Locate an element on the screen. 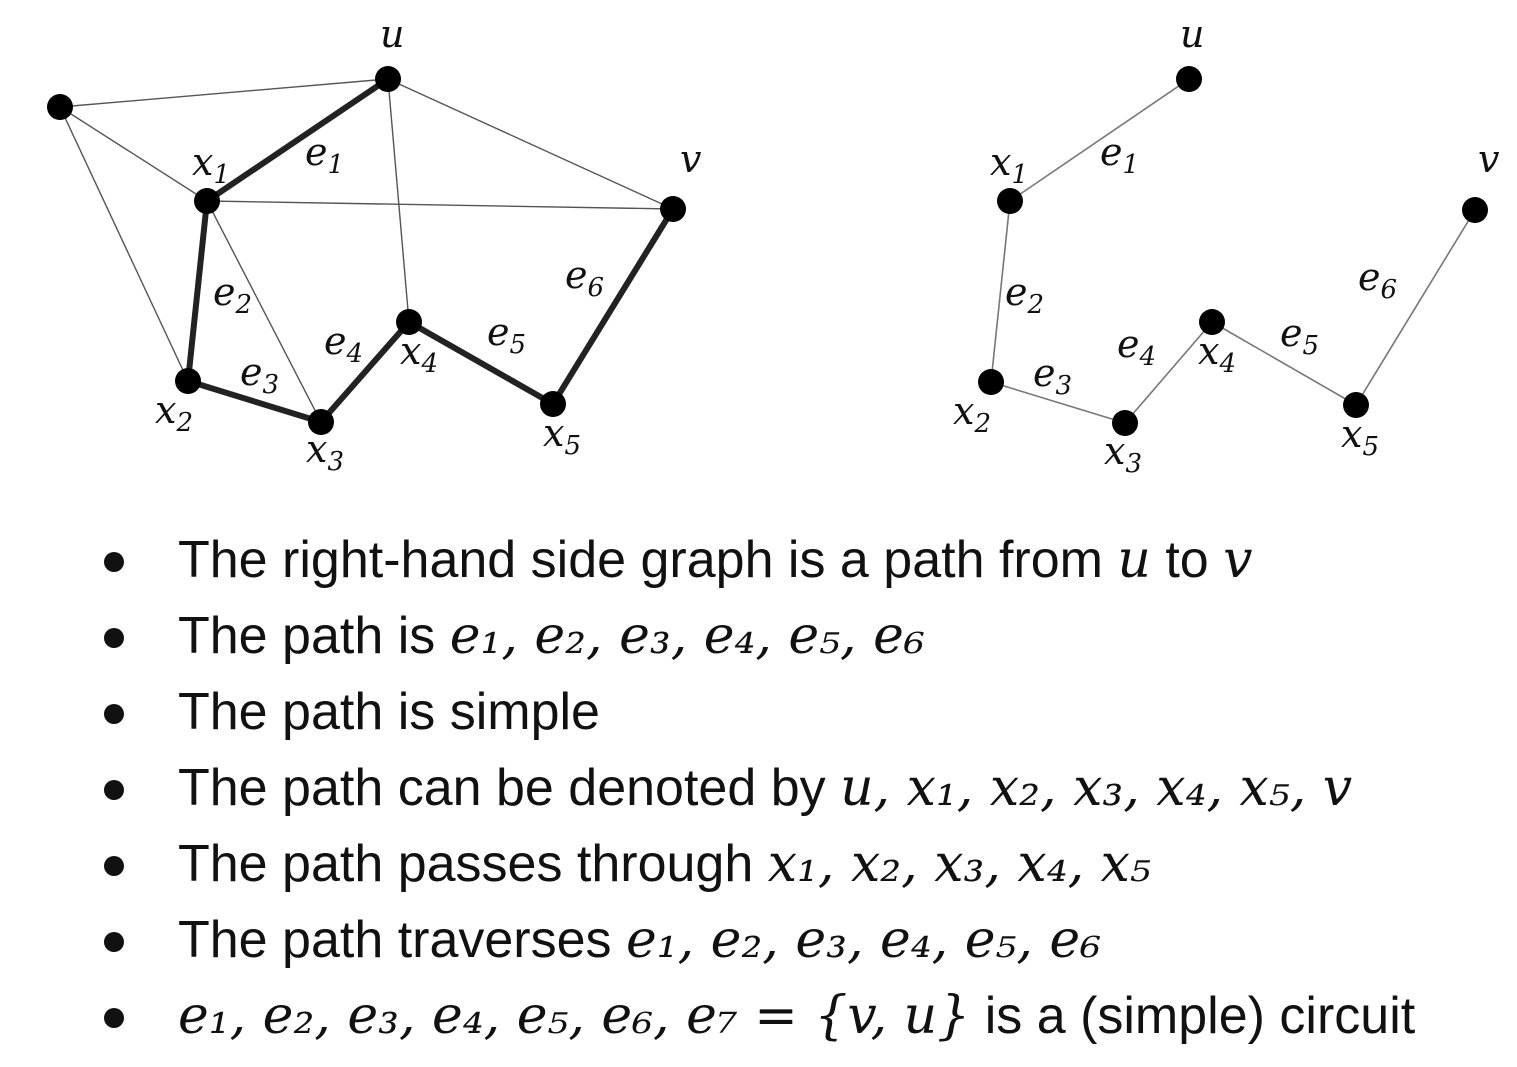 Image resolution: width=1517 pixels, height=1067 pixels. edge-e3 is located at coordinates (1058, 402).